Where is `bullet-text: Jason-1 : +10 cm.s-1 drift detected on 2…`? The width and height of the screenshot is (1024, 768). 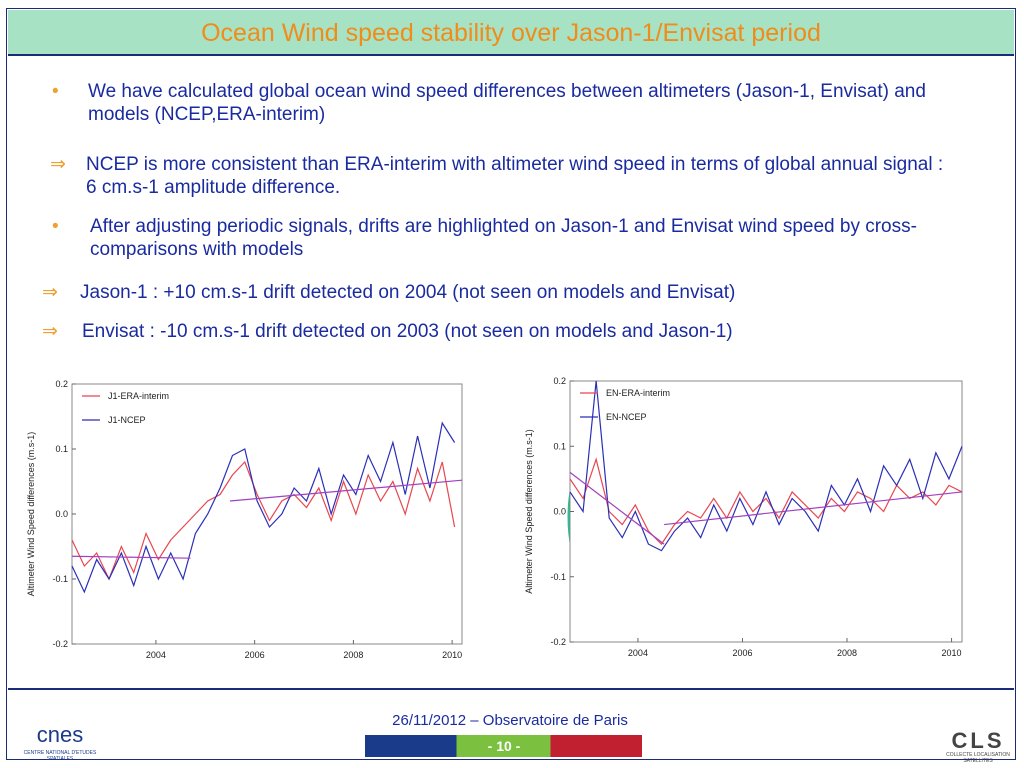 bullet-text: Jason-1 : +10 cm.s-1 drift detected on 2… is located at coordinates (408, 292).